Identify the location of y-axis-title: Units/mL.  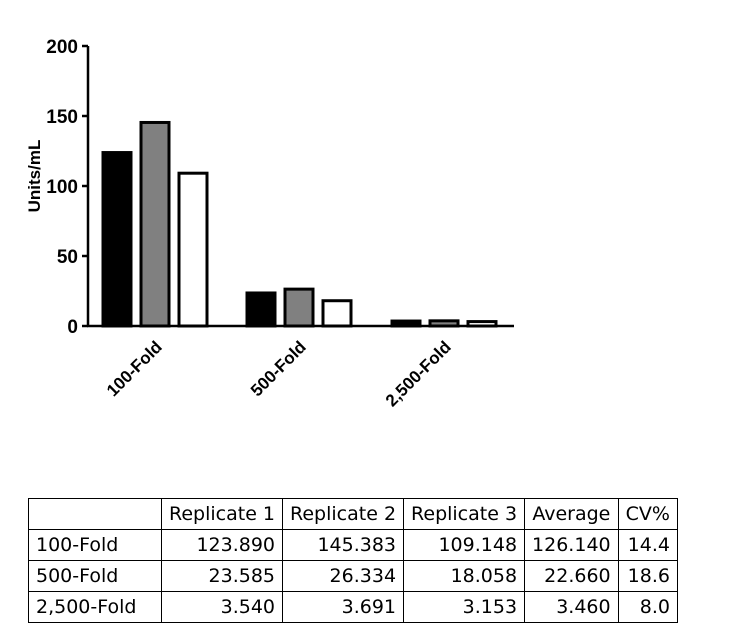
(34, 176).